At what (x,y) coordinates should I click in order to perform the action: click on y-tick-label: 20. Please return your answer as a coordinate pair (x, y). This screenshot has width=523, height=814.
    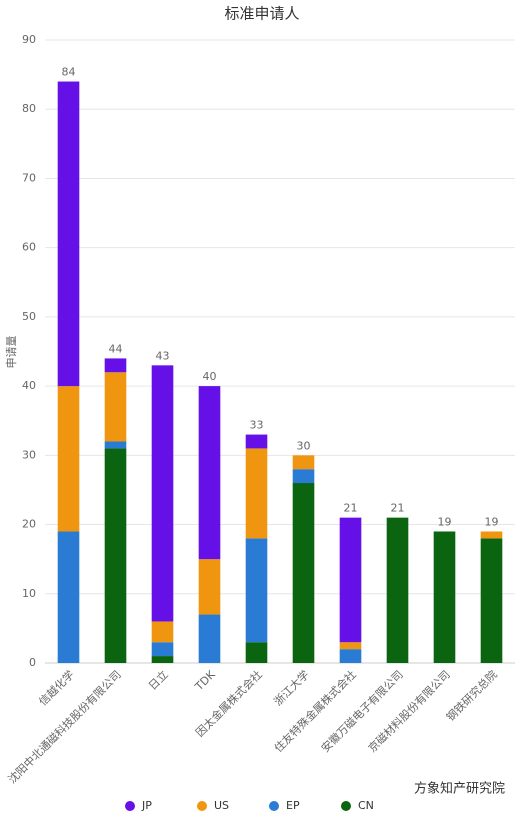
    Looking at the image, I should click on (29, 524).